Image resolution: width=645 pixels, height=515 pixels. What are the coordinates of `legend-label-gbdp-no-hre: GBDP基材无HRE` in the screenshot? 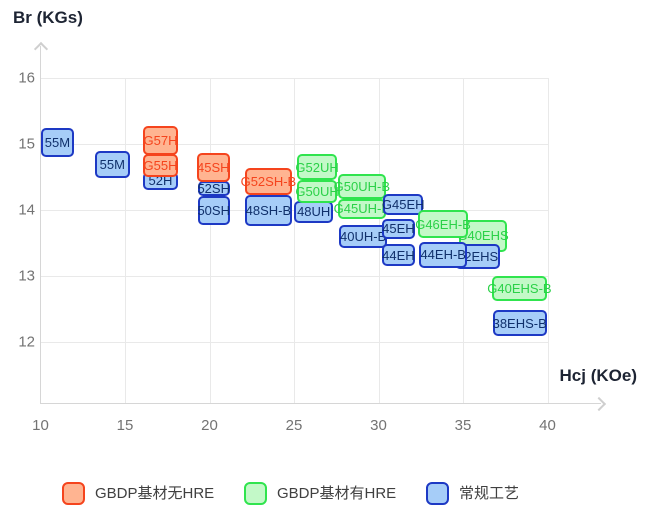 It's located at (155, 493).